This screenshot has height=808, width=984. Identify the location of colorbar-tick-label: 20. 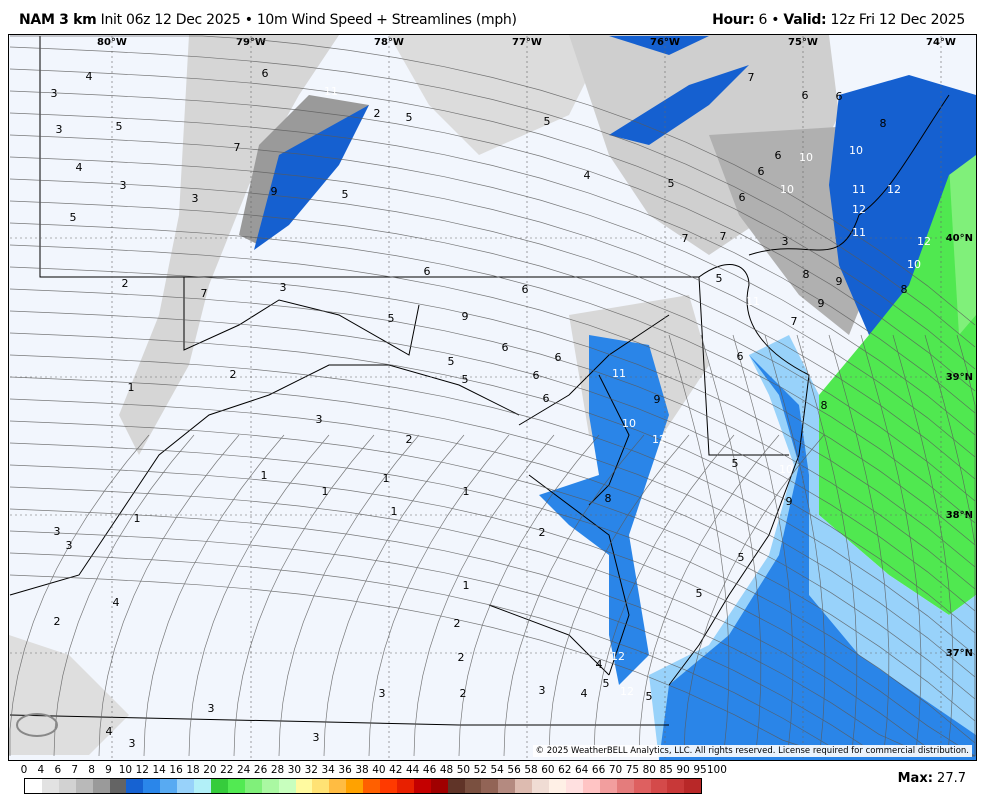
(210, 770).